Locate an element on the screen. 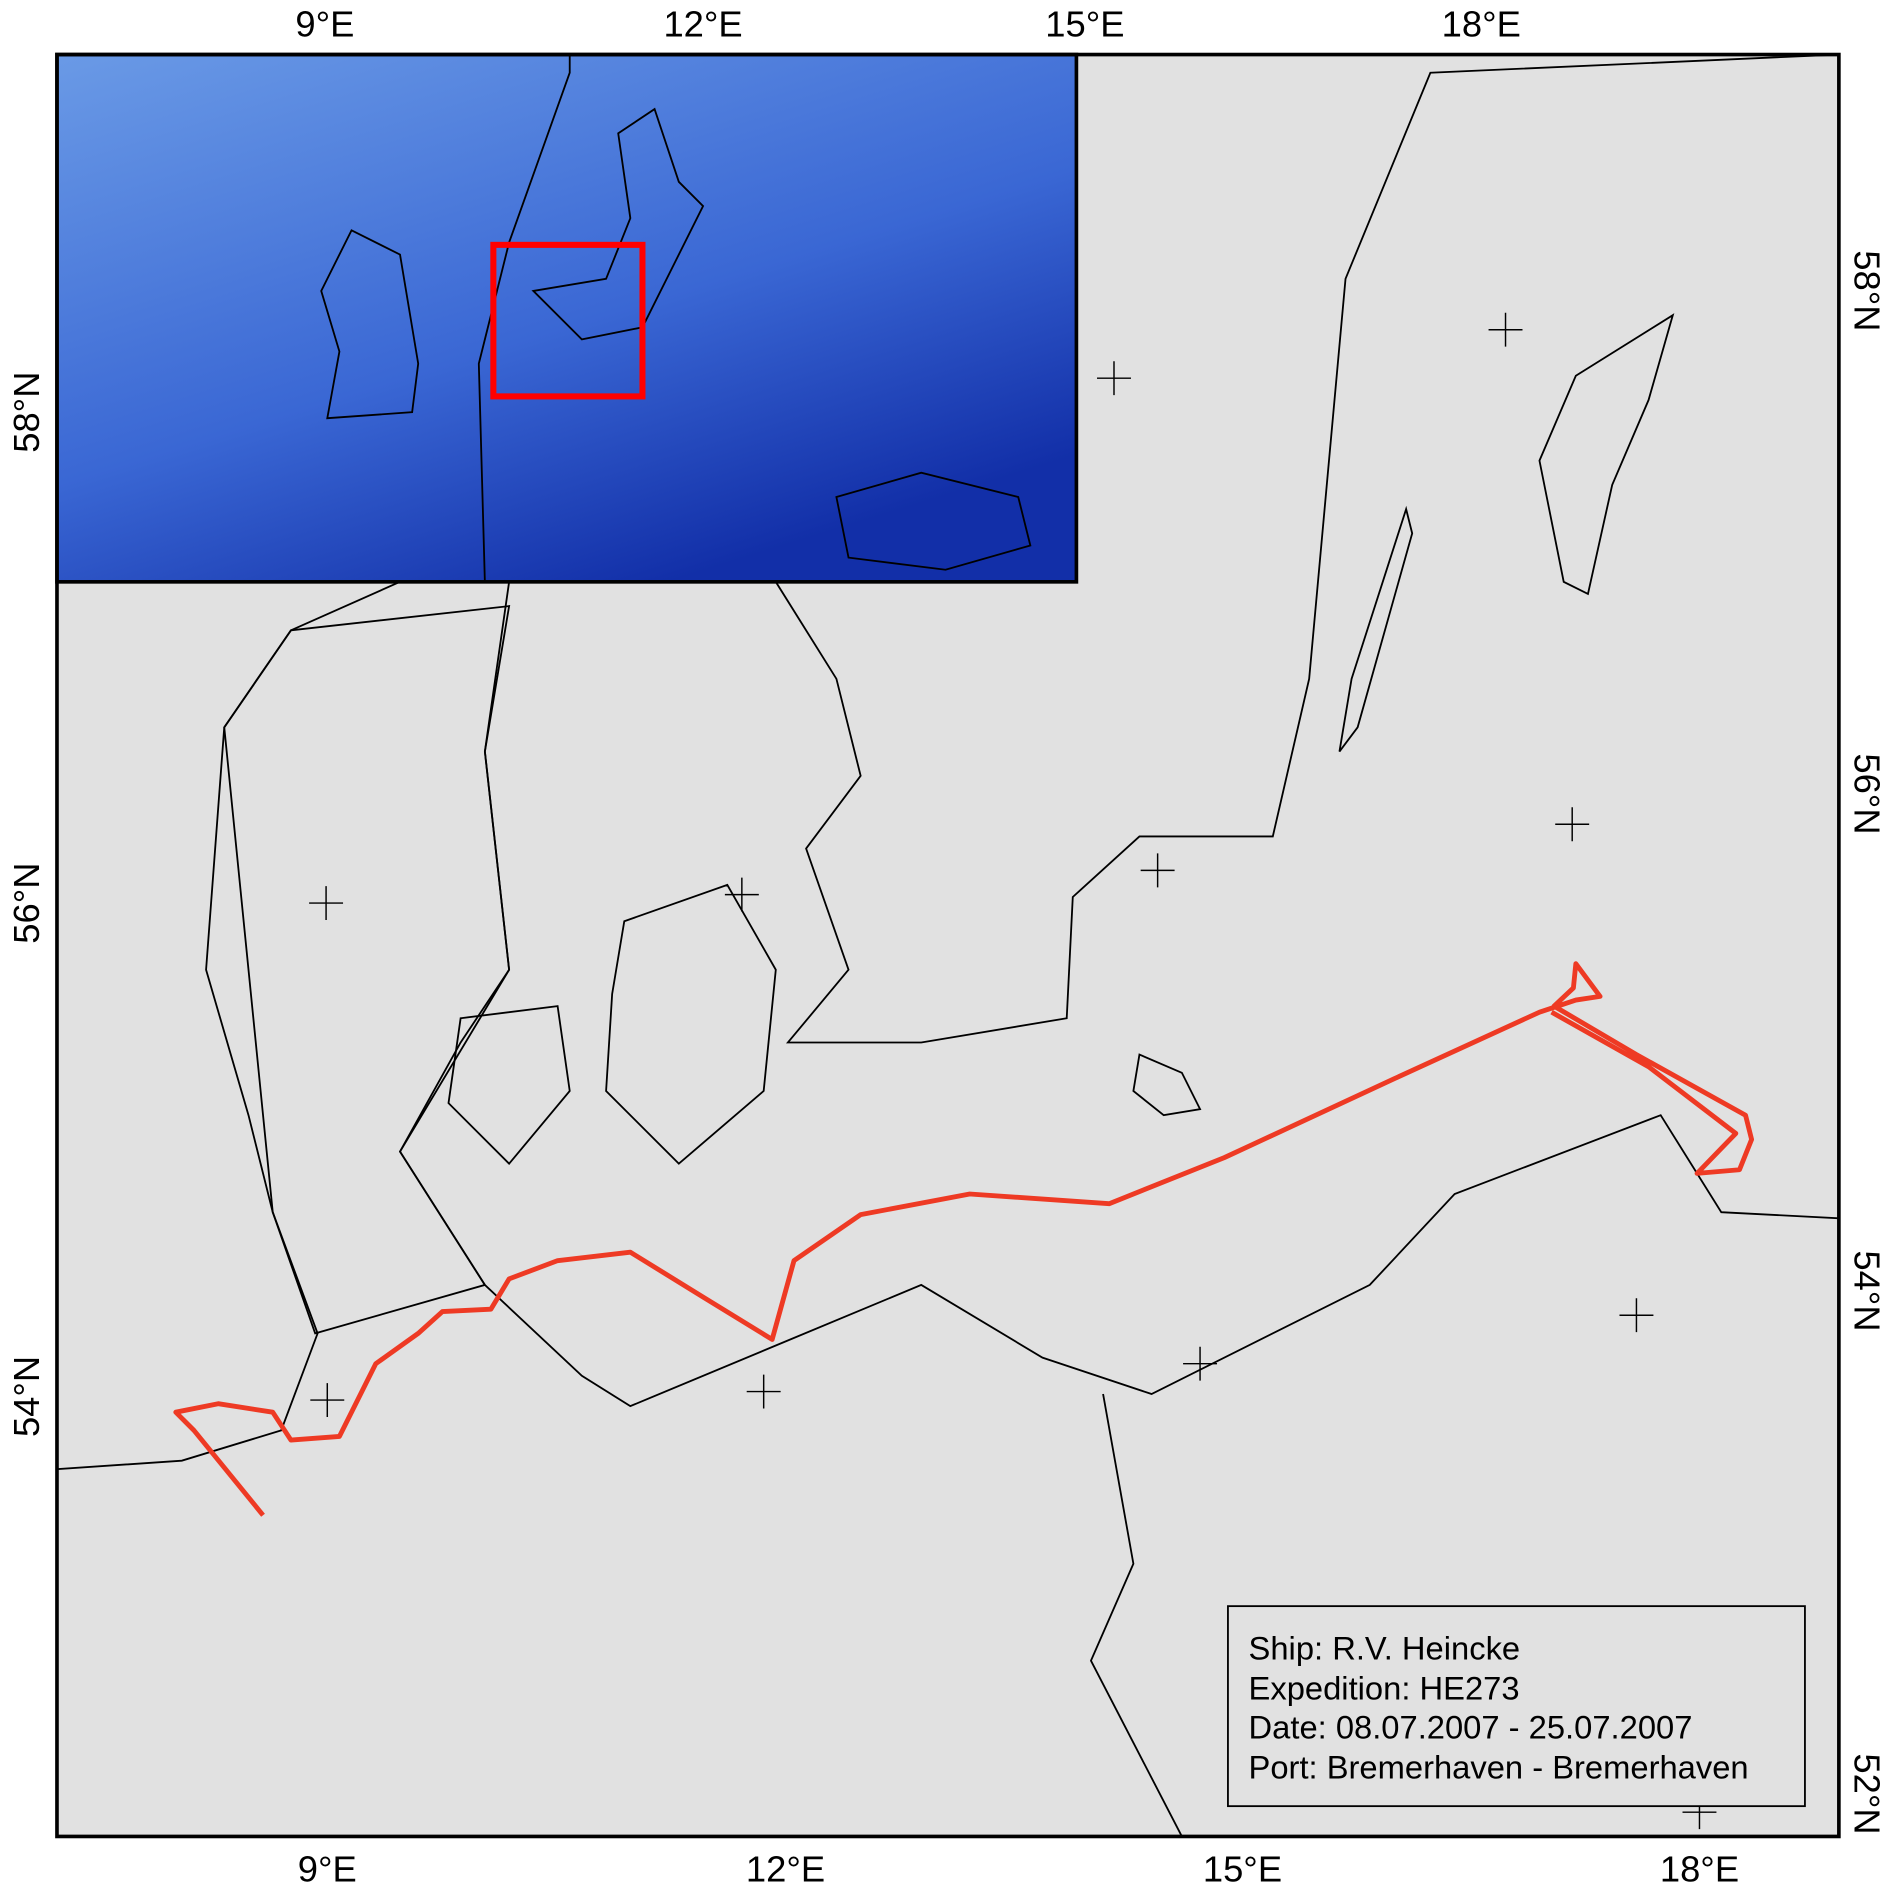 The image size is (1891, 1891). border is located at coordinates (1136, 1615).